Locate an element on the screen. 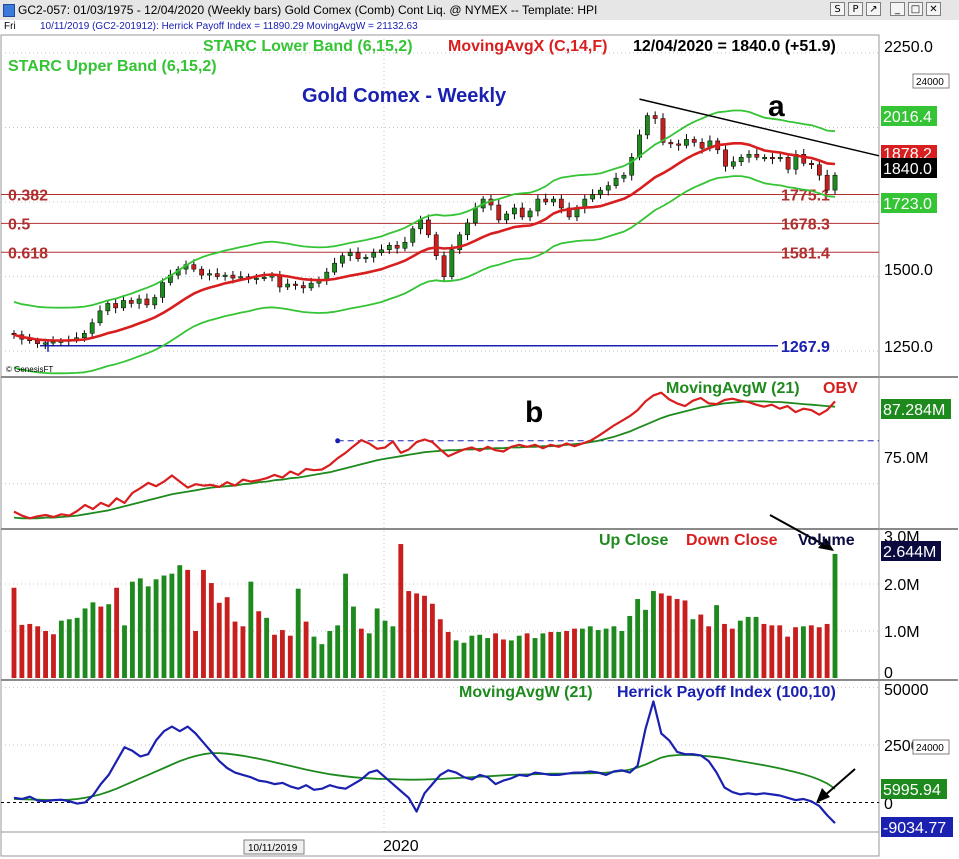 This screenshot has height=859, width=959. fib-price-label: 1775.1 is located at coordinates (805, 196).